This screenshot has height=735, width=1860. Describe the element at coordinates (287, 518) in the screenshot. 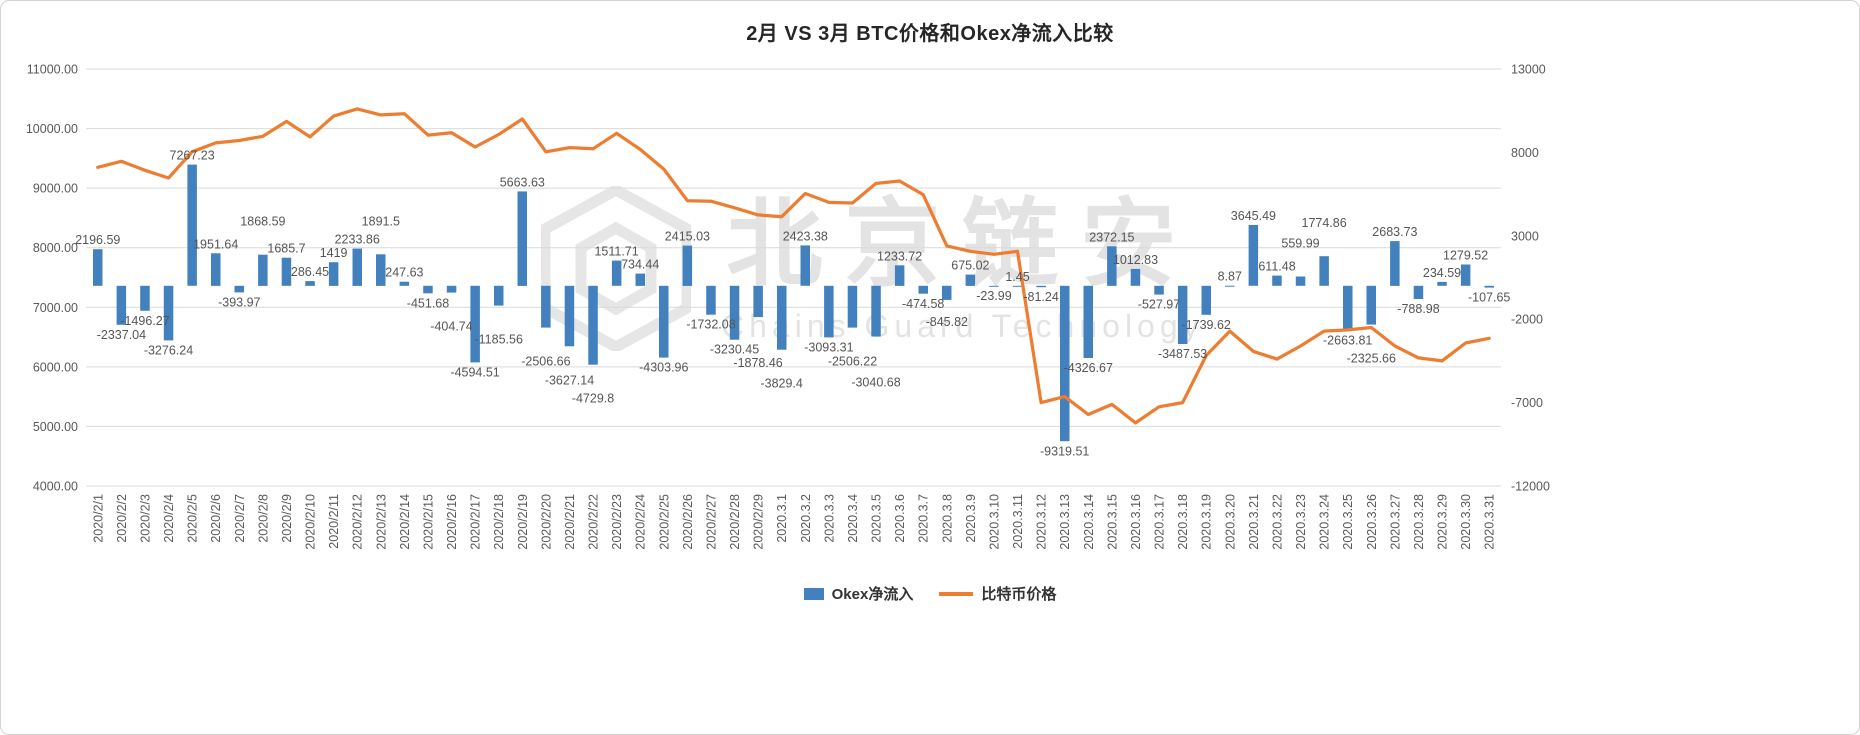

I see `svg-text: 2020/2/9` at that location.